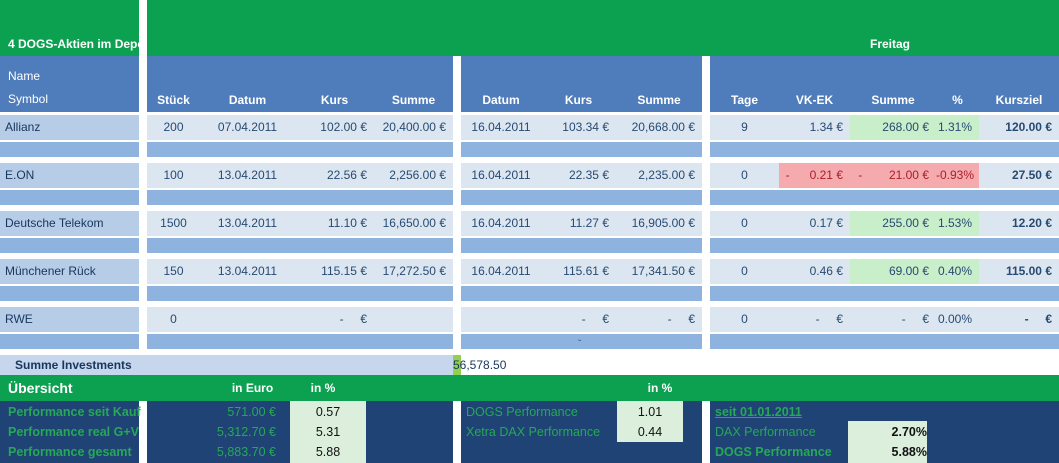  Describe the element at coordinates (909, 452) in the screenshot. I see `dogs-performance-ytd-pct: 5.88%` at that location.